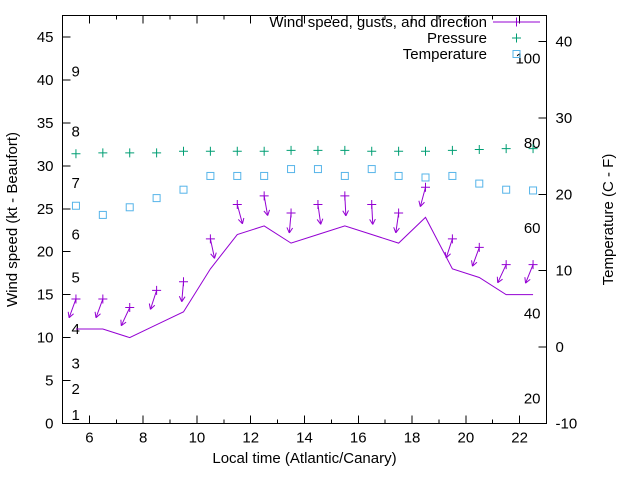  Describe the element at coordinates (12, 219) in the screenshot. I see `y-left-axis-title: Wind speed (kt - Beaufort)` at that location.